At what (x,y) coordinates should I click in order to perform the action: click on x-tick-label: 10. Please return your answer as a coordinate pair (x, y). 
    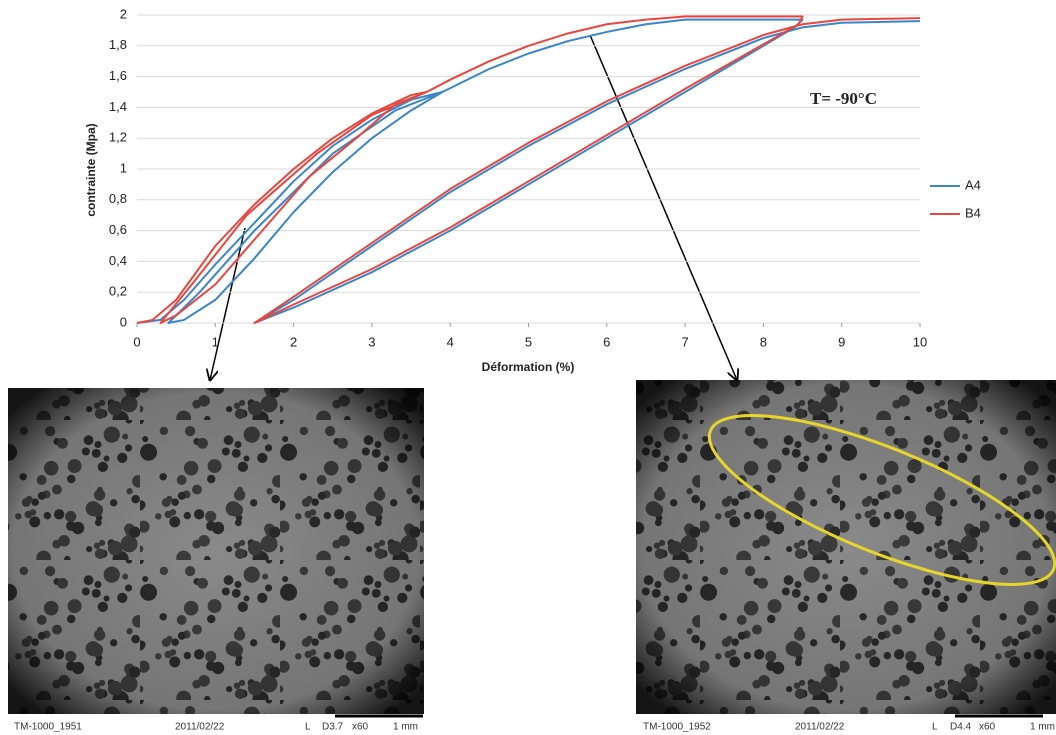
    Looking at the image, I should click on (920, 341).